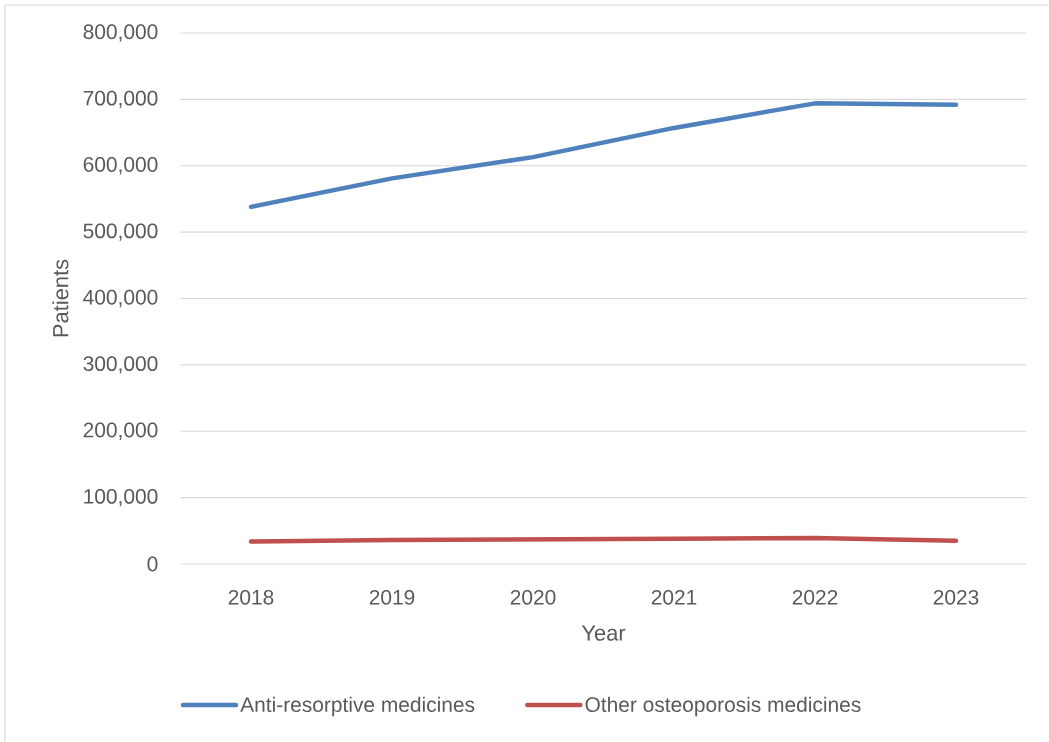 Image resolution: width=1049 pixels, height=742 pixels. Describe the element at coordinates (60, 298) in the screenshot. I see `y-axis-title: Patients` at that location.